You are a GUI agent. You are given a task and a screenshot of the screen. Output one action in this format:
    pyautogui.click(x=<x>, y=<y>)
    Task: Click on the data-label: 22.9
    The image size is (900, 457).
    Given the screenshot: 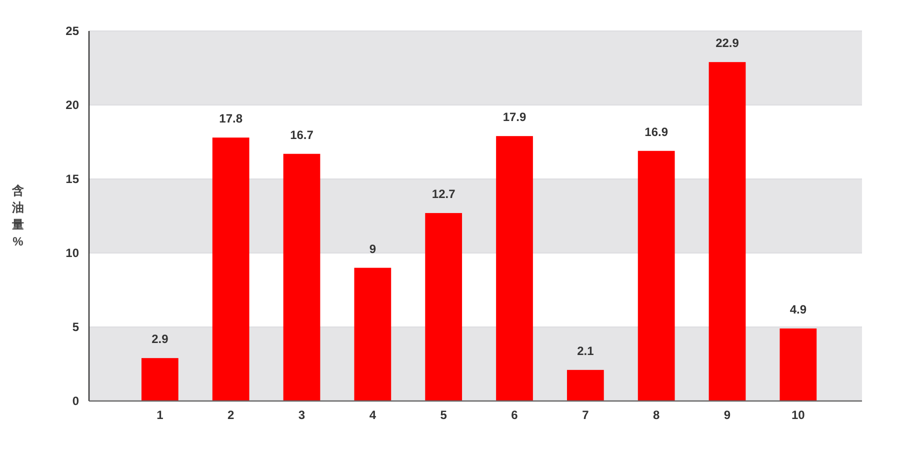 What is the action you would take?
    pyautogui.click(x=728, y=43)
    